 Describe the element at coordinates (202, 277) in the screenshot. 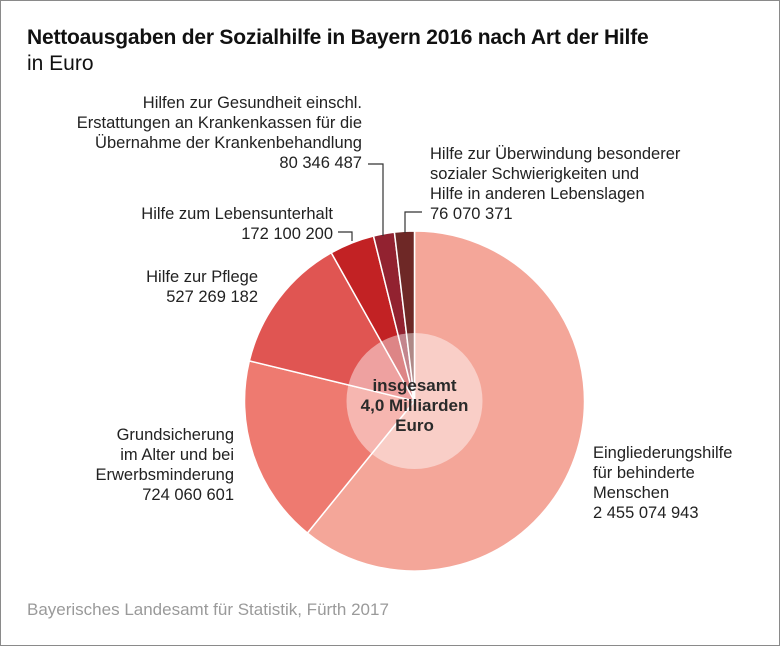

I see `slice-category-label: Hilfe zur Pflege` at that location.